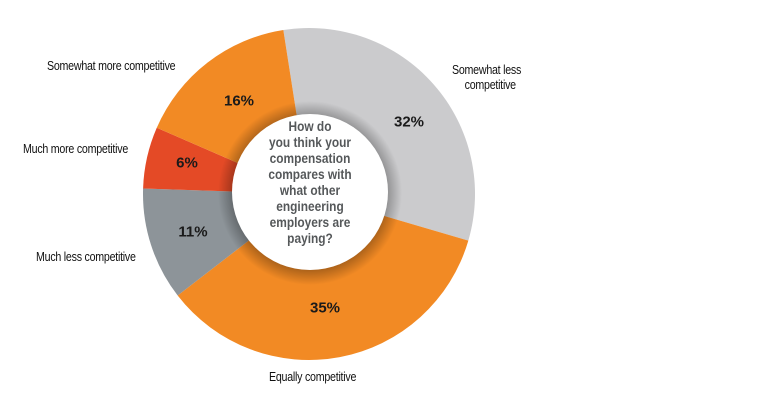 This screenshot has width=770, height=405. What do you see at coordinates (310, 238) in the screenshot?
I see `center-question-line: paying?` at bounding box center [310, 238].